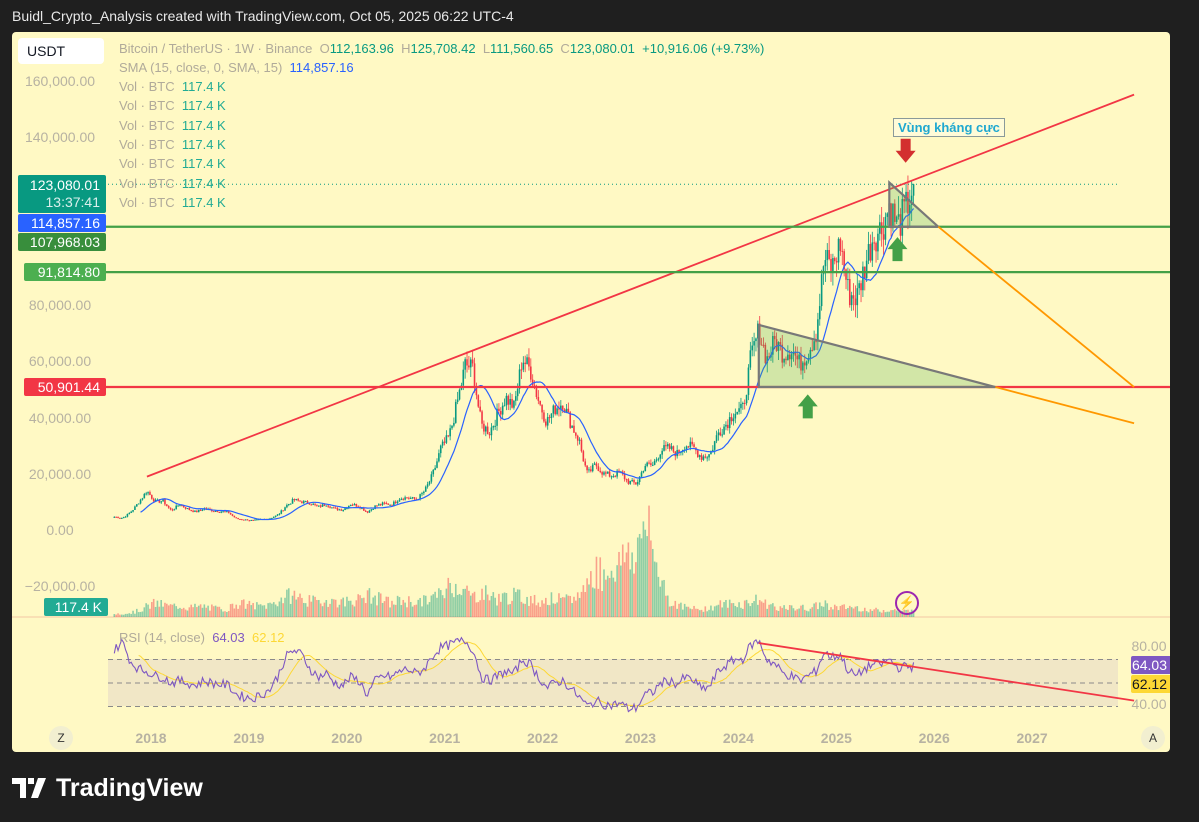 Image resolution: width=1199 pixels, height=822 pixels. I want to click on sma-legend: SMA (15, close, 0, SMA, 15) 114,857.16, so click(236, 67).